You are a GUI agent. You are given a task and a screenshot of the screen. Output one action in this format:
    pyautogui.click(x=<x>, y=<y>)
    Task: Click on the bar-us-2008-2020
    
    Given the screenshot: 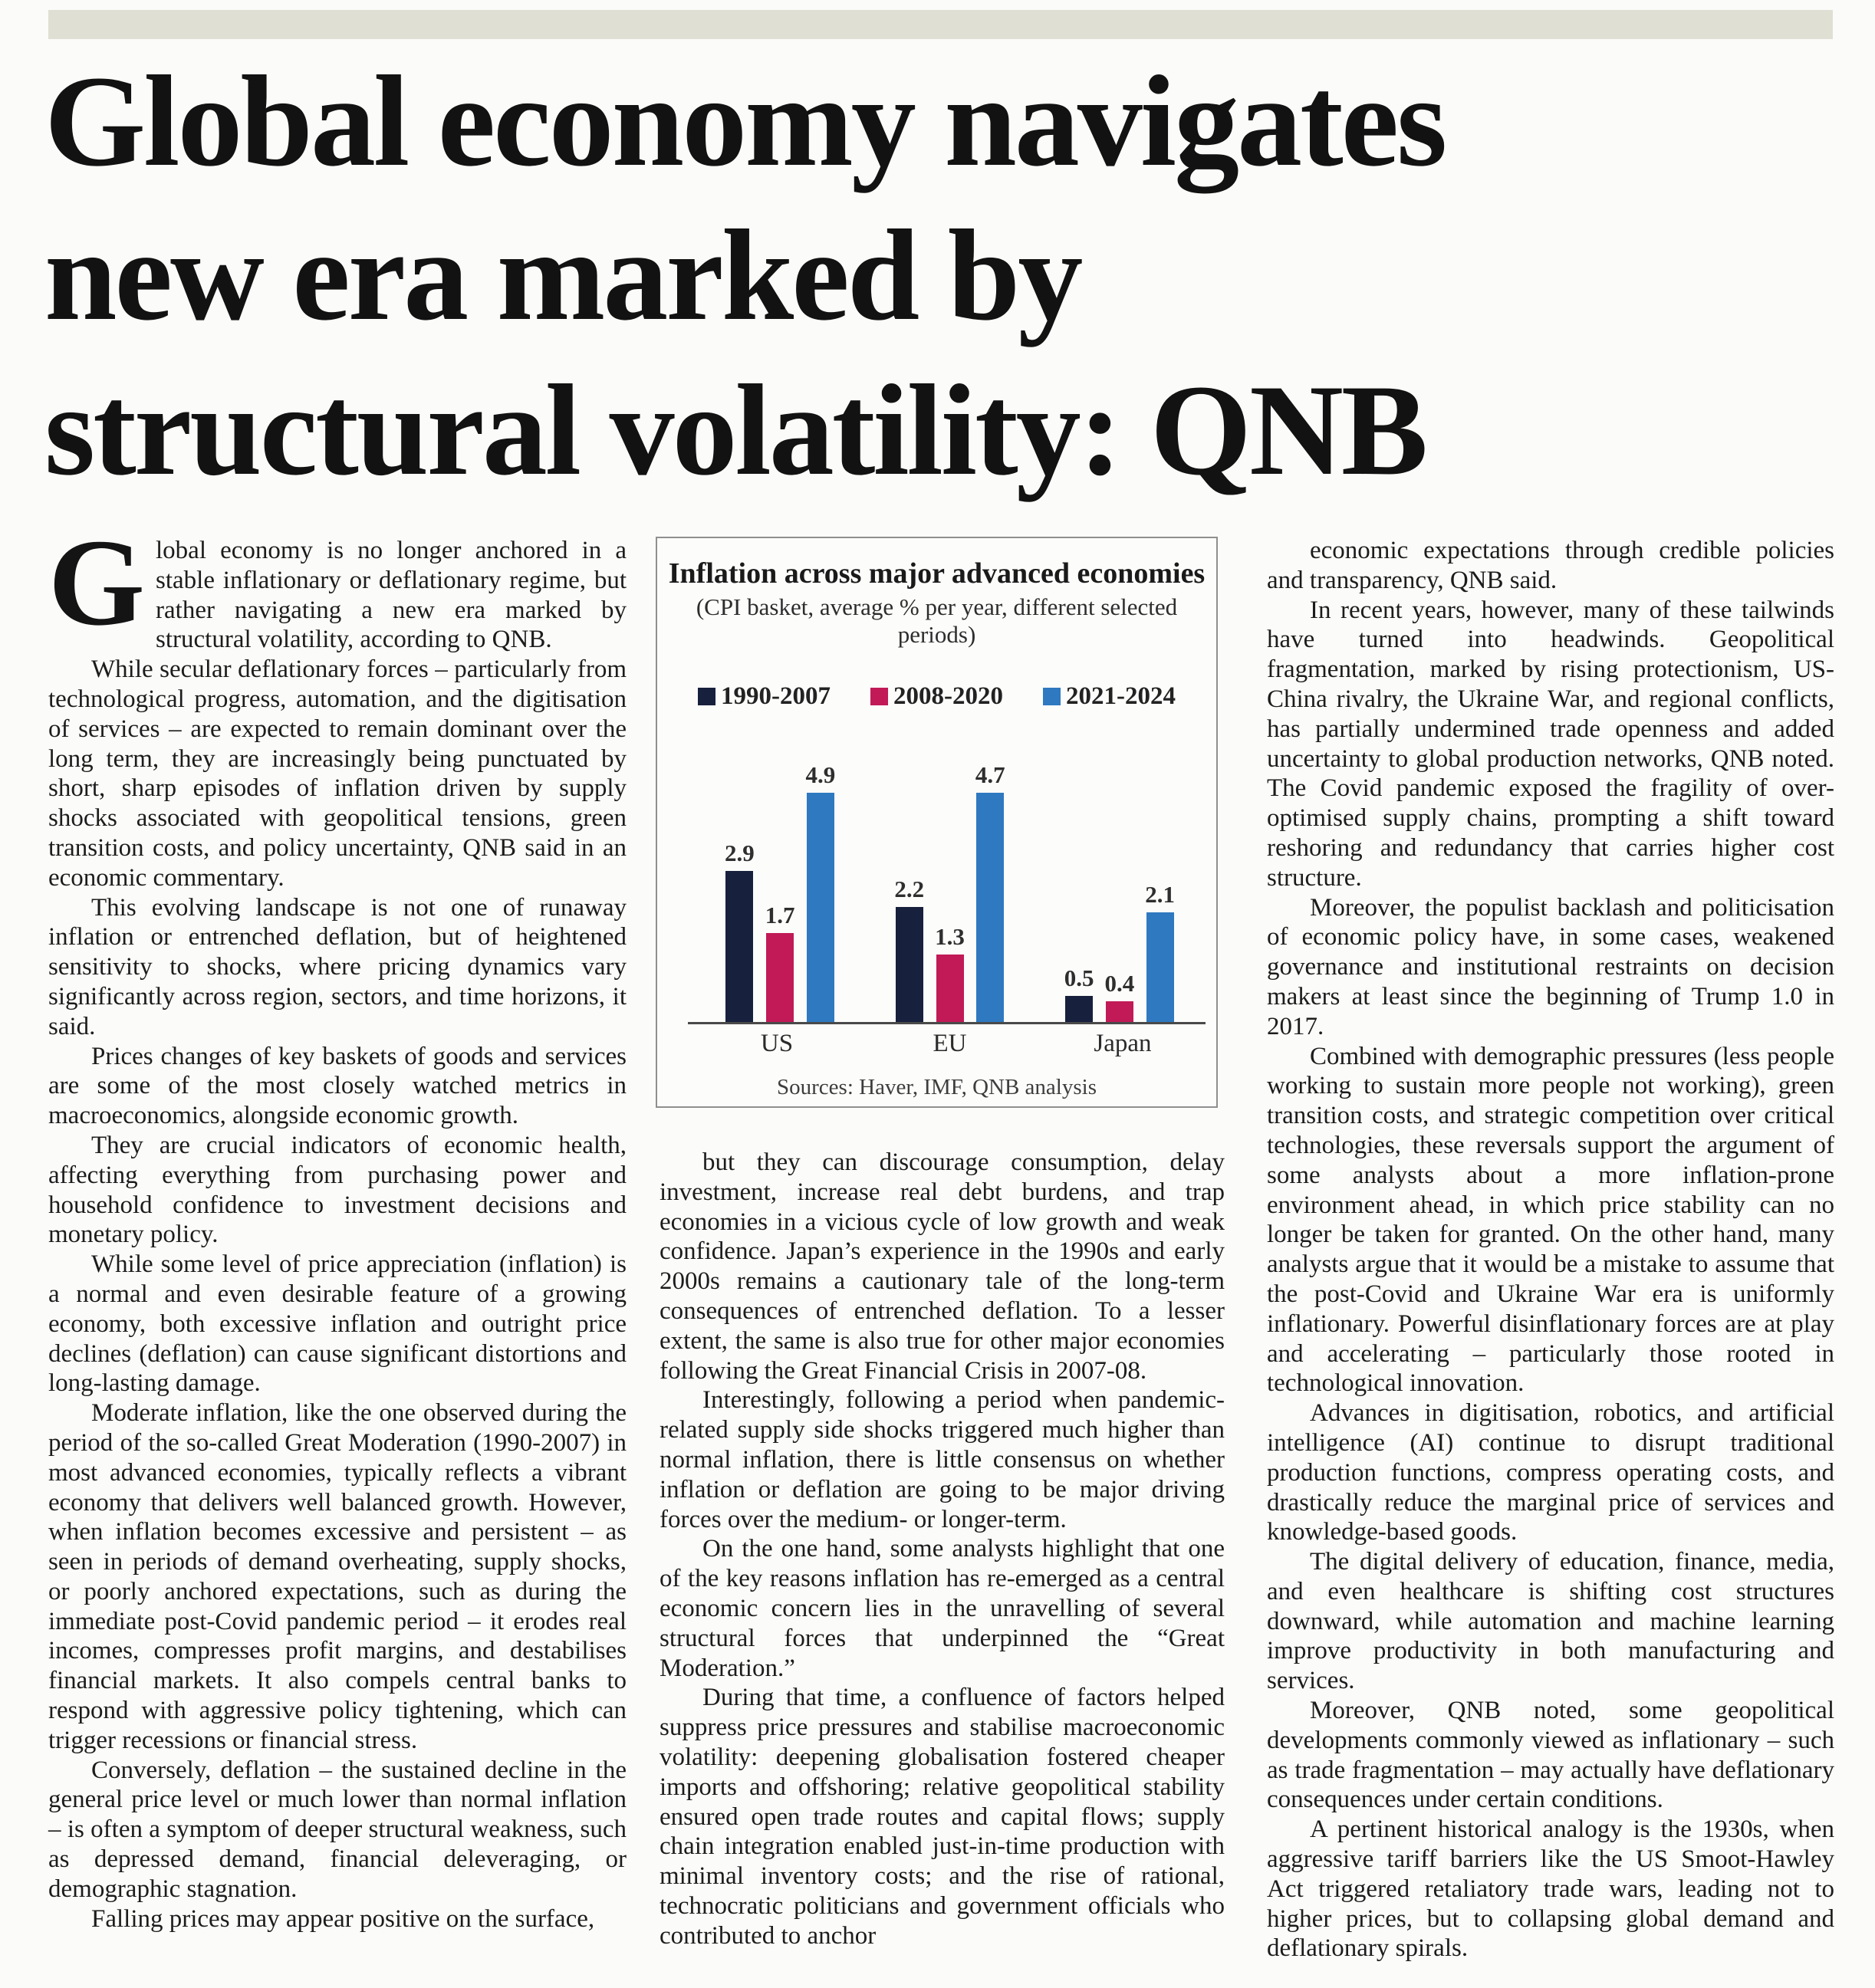 What is the action you would take?
    pyautogui.click(x=780, y=978)
    